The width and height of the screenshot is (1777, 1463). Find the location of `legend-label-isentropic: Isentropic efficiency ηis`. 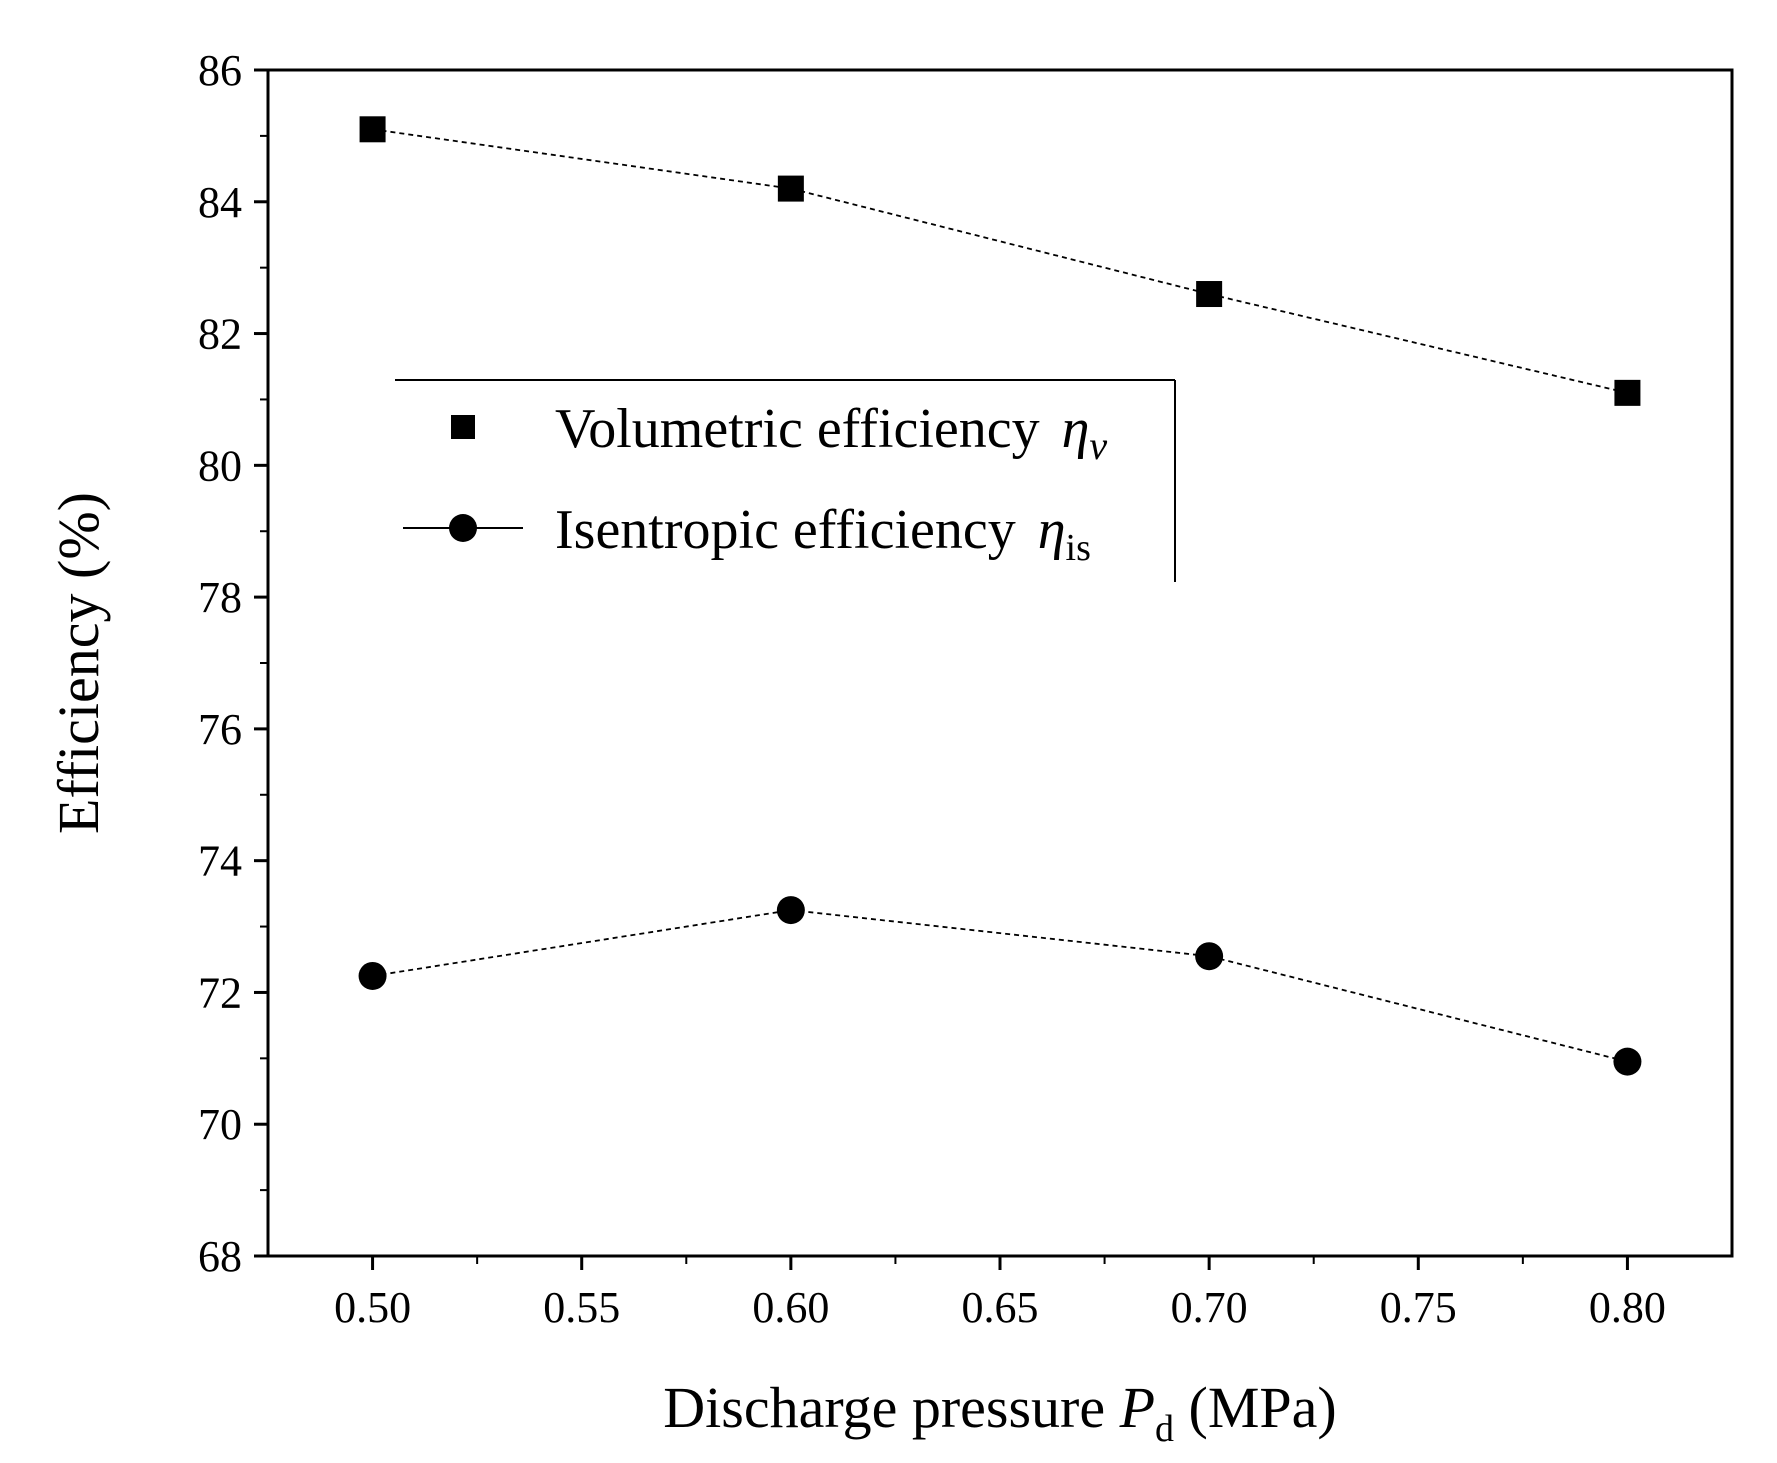

legend-label-isentropic: Isentropic efficiency ηis is located at coordinates (823, 534).